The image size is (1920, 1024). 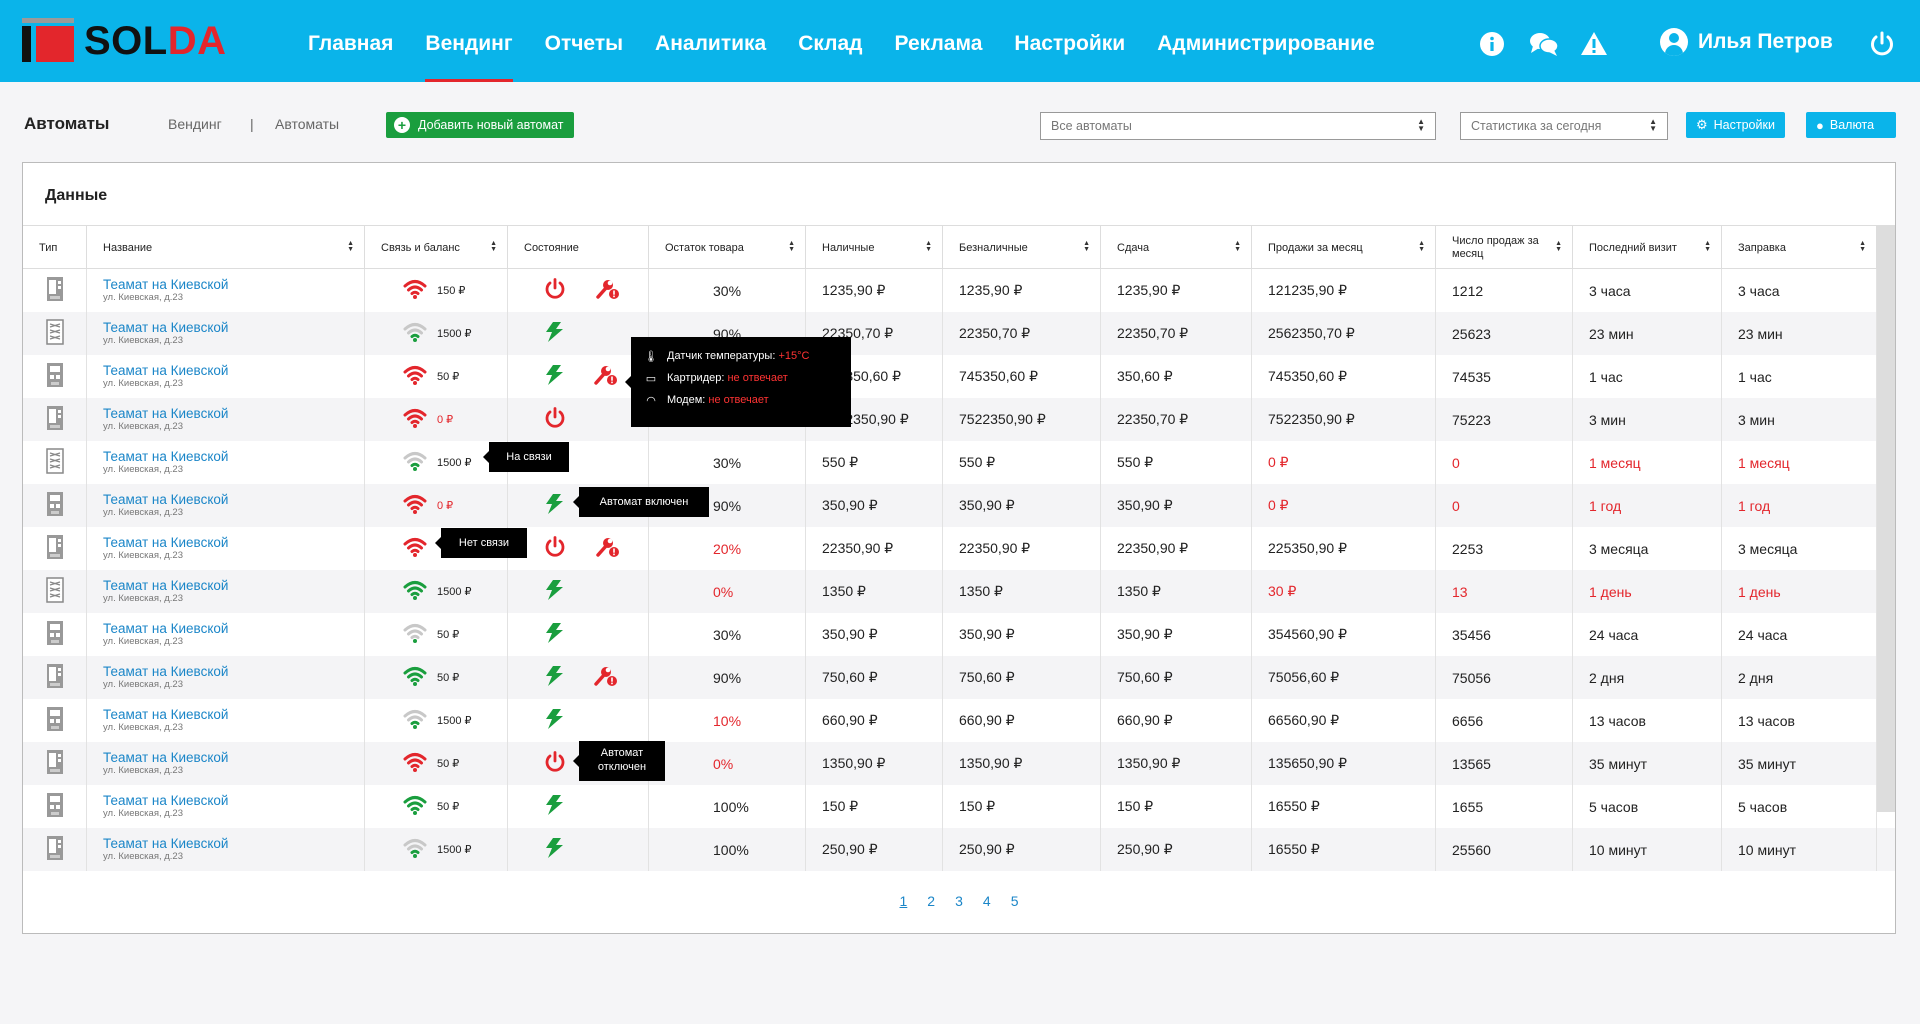 I want to click on machines-filter-select: Все автоматы ▲ ▼, so click(x=1238, y=126).